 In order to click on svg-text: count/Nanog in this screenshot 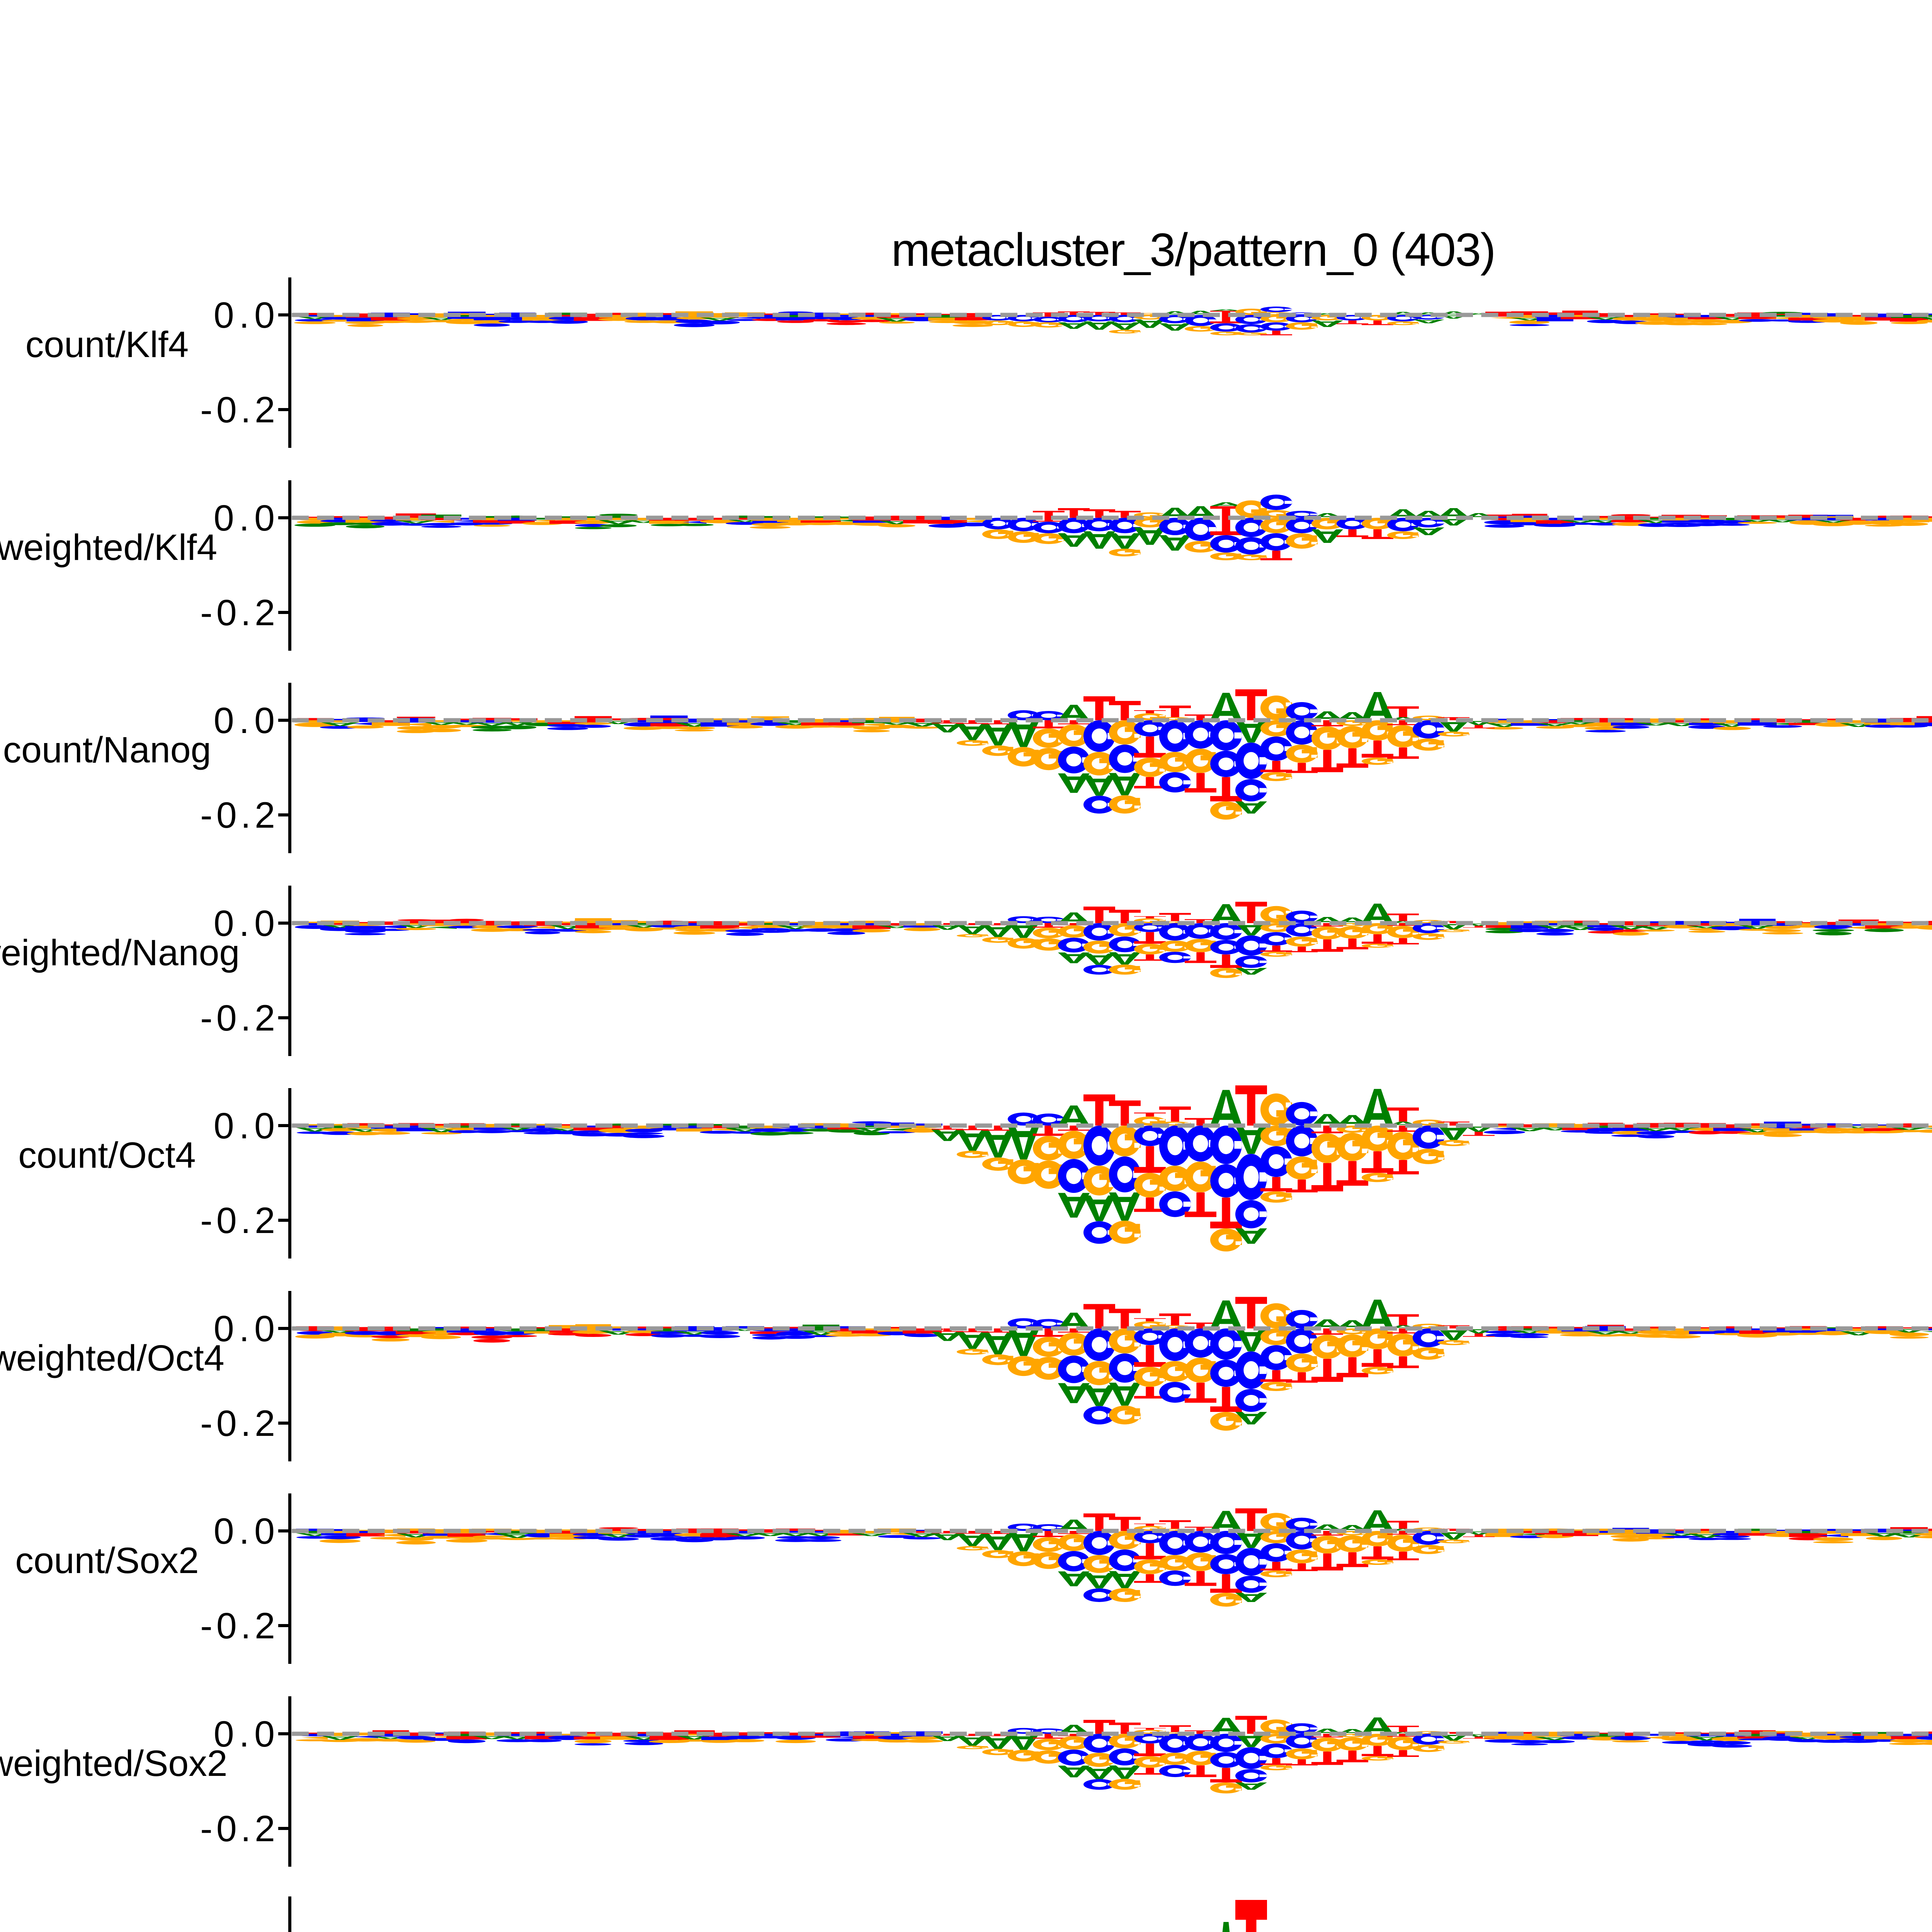, I will do `click(107, 750)`.